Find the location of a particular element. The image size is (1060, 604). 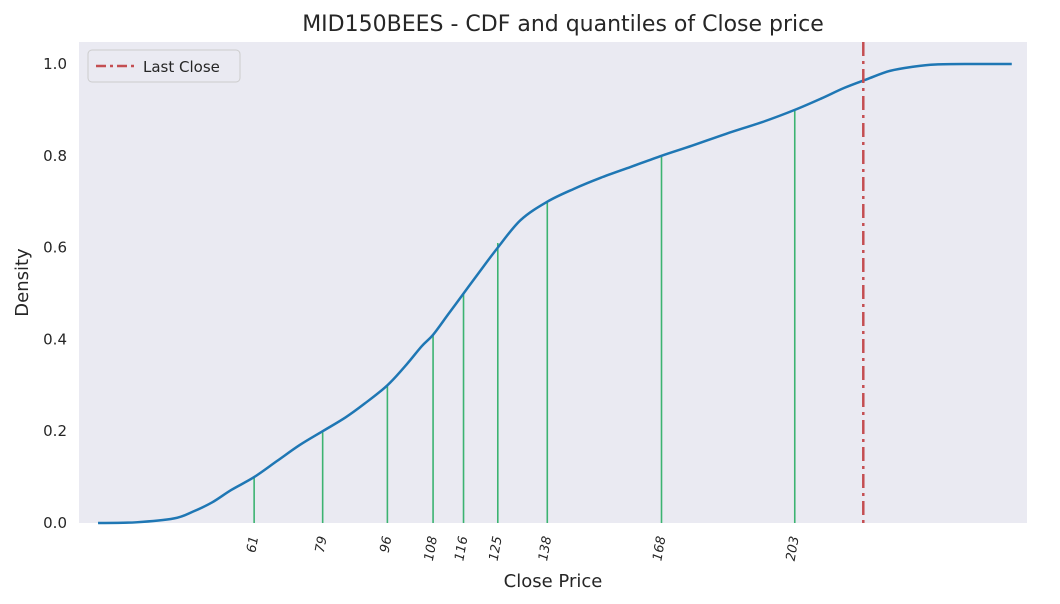

y-tick-label: 0.4 is located at coordinates (55, 339).